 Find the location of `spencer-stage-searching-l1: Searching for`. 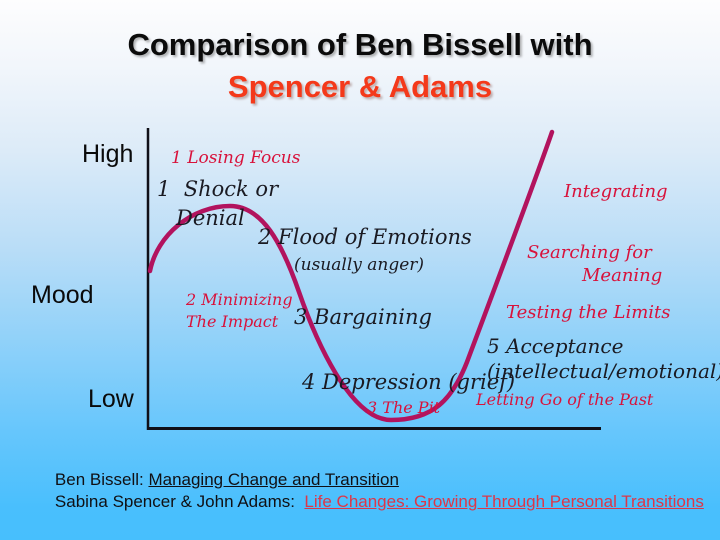

spencer-stage-searching-l1: Searching for is located at coordinates (589, 252).